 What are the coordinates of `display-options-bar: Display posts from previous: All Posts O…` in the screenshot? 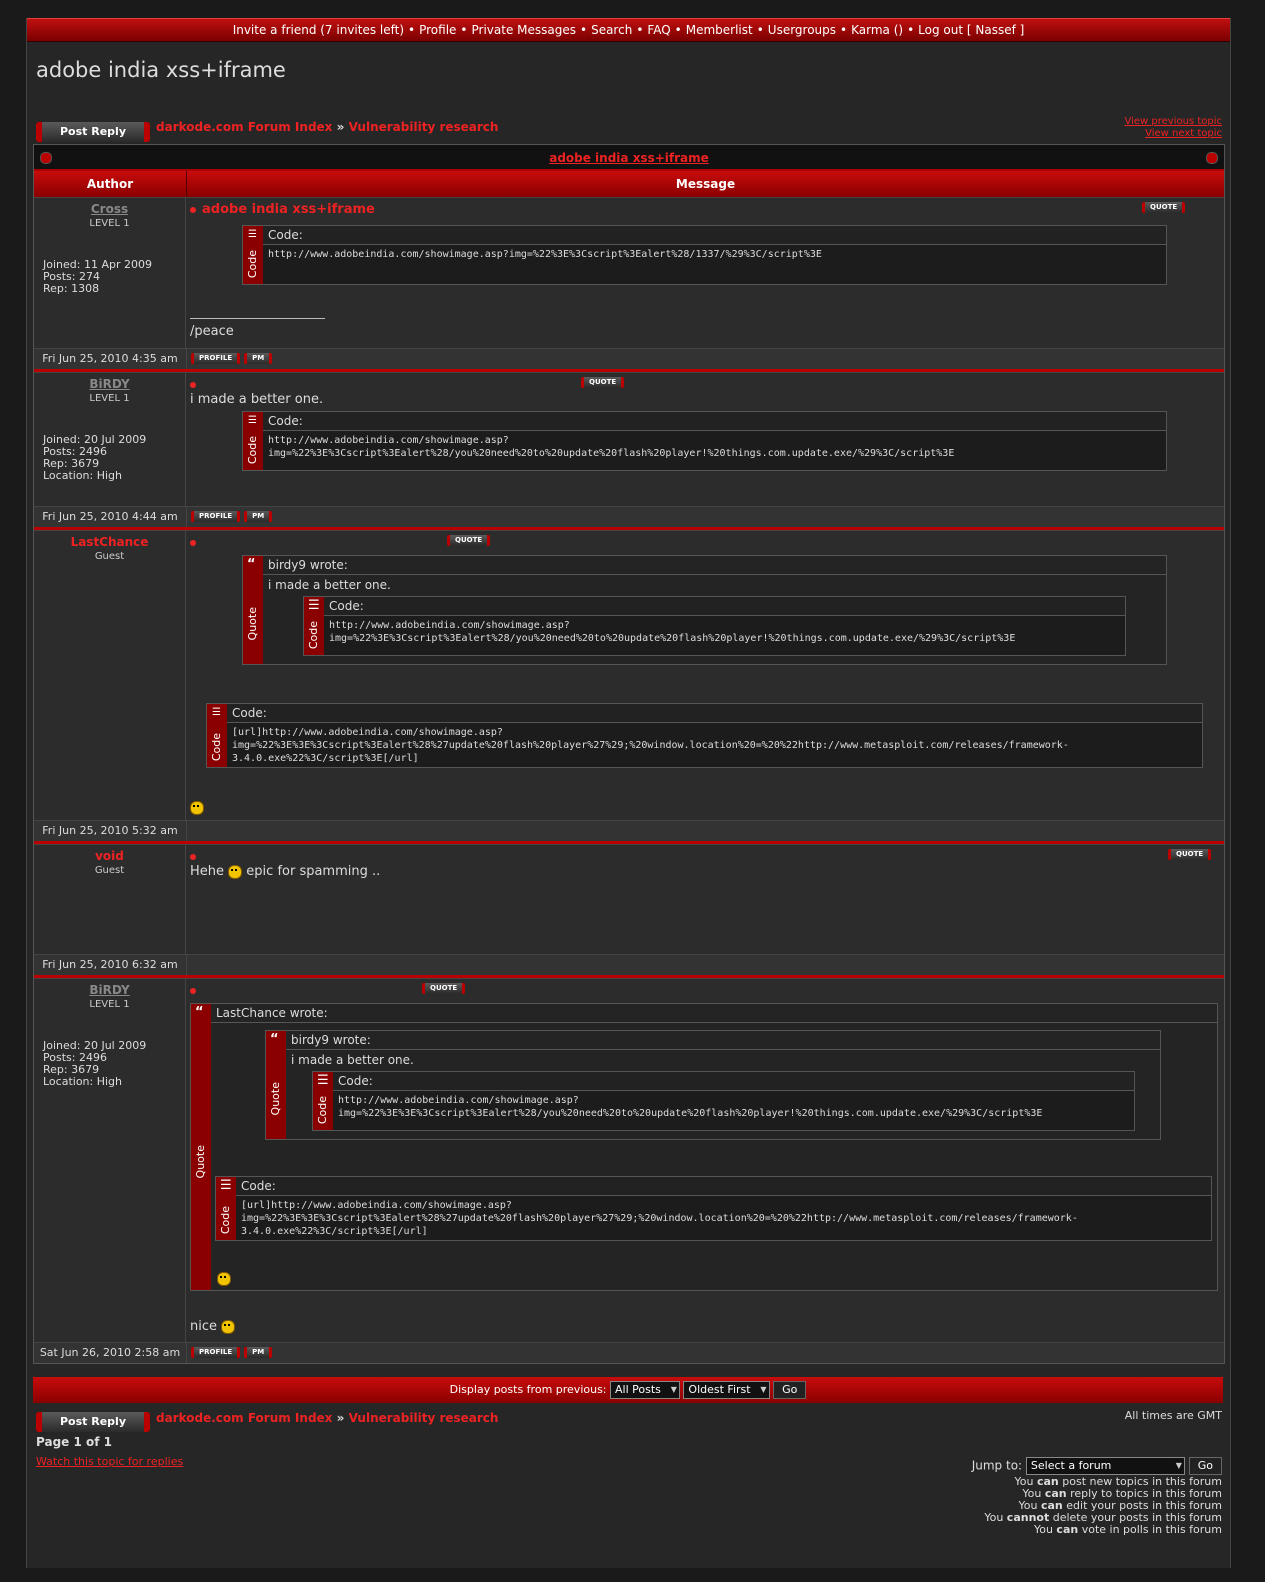 It's located at (628, 1390).